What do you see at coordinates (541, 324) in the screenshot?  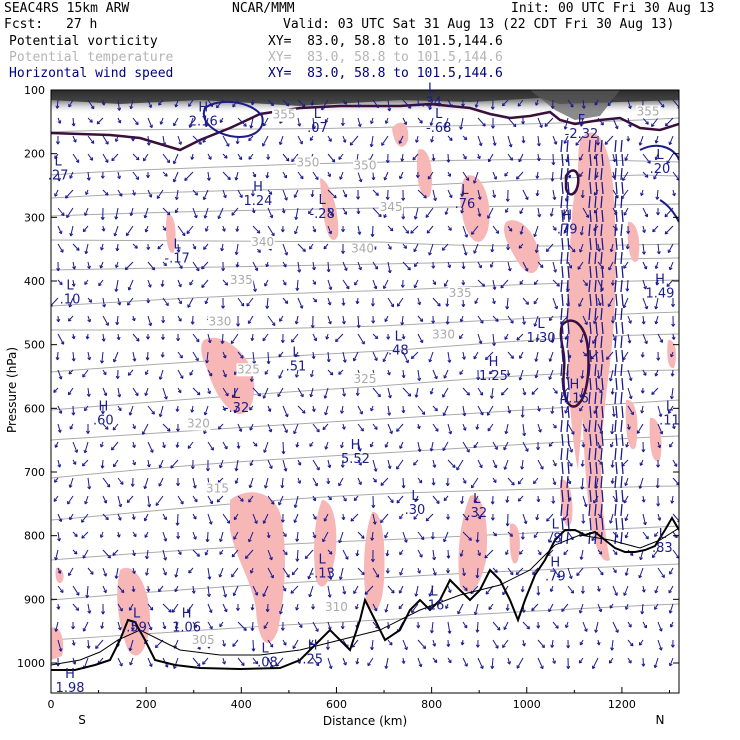 I see `extremum-kind: L` at bounding box center [541, 324].